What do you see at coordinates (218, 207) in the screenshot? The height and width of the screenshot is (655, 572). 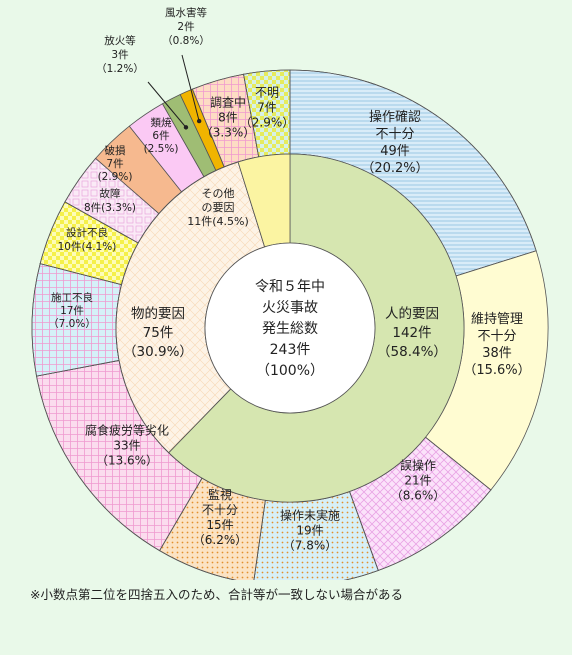 I see `inner-label-その他の要因-line-1: の要因` at bounding box center [218, 207].